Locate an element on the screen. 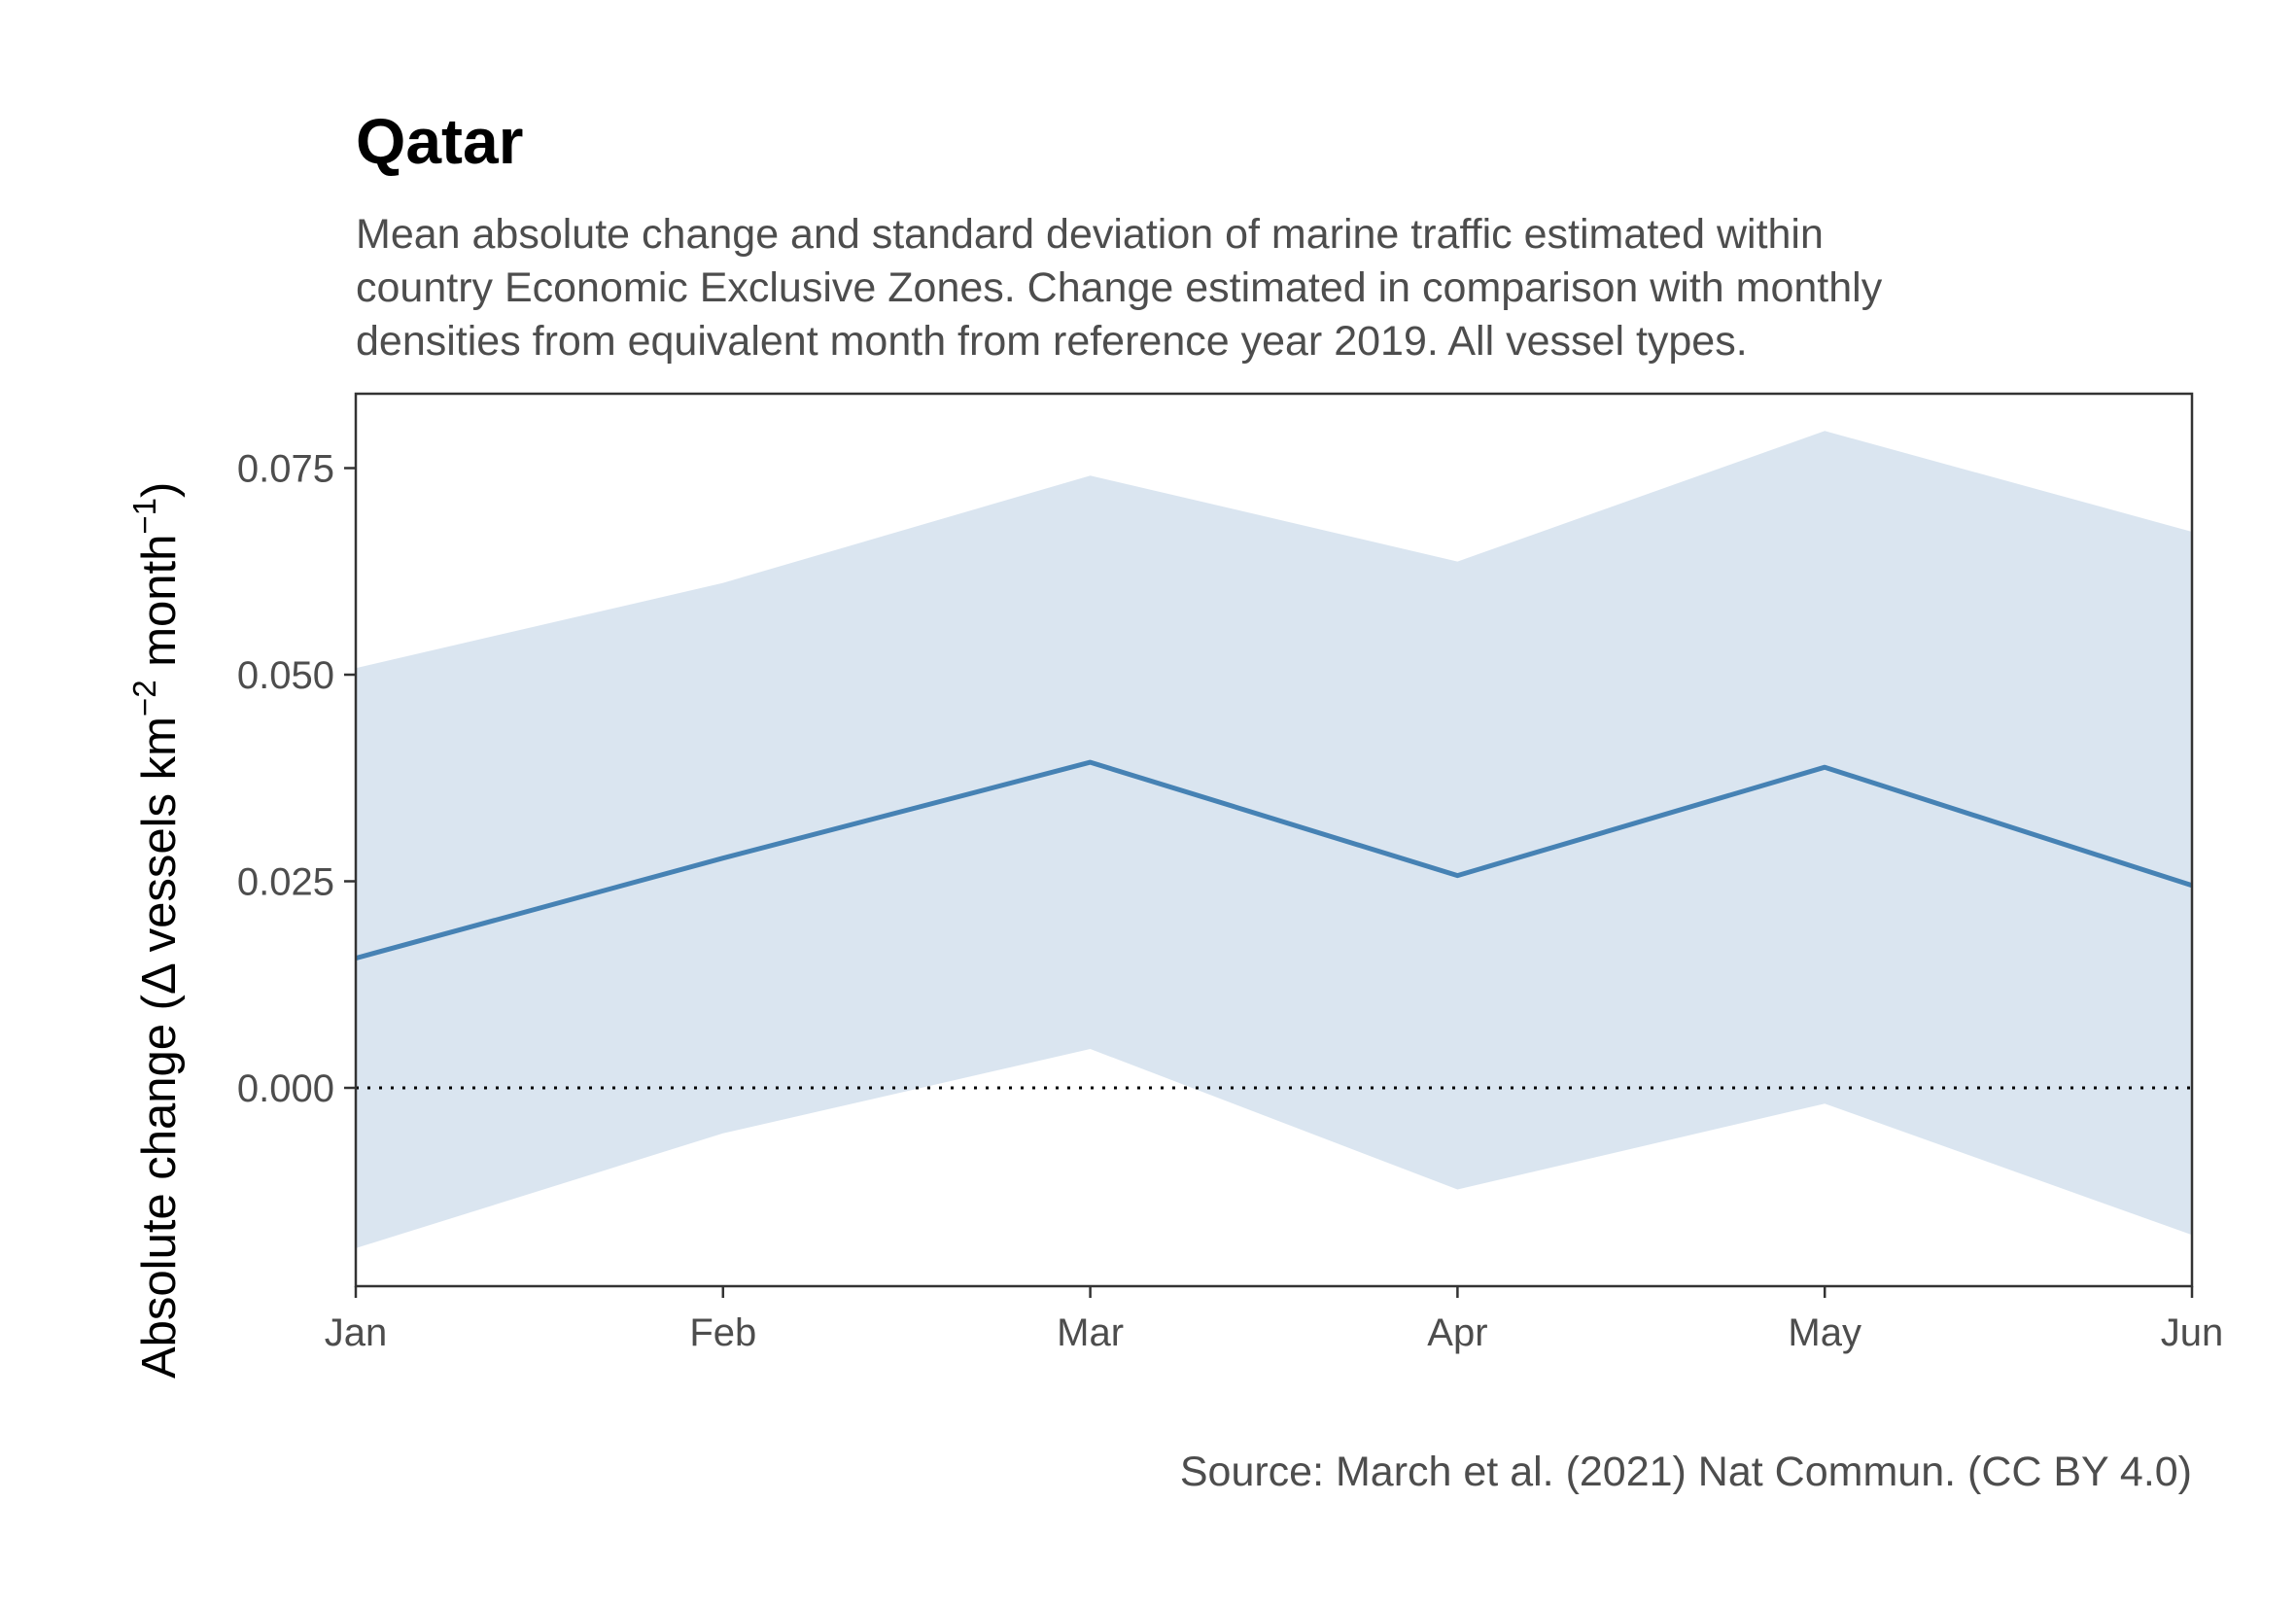  y-tick-label: 0.025 is located at coordinates (285, 882).